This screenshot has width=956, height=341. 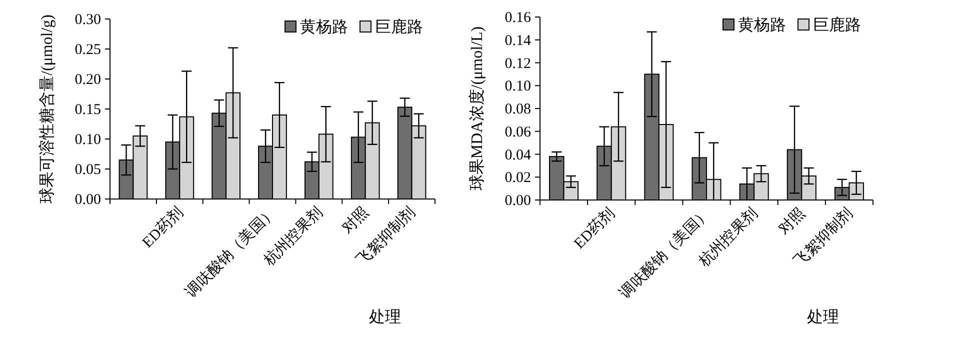 I want to click on y-tick-label: 0.05, so click(x=87, y=170).